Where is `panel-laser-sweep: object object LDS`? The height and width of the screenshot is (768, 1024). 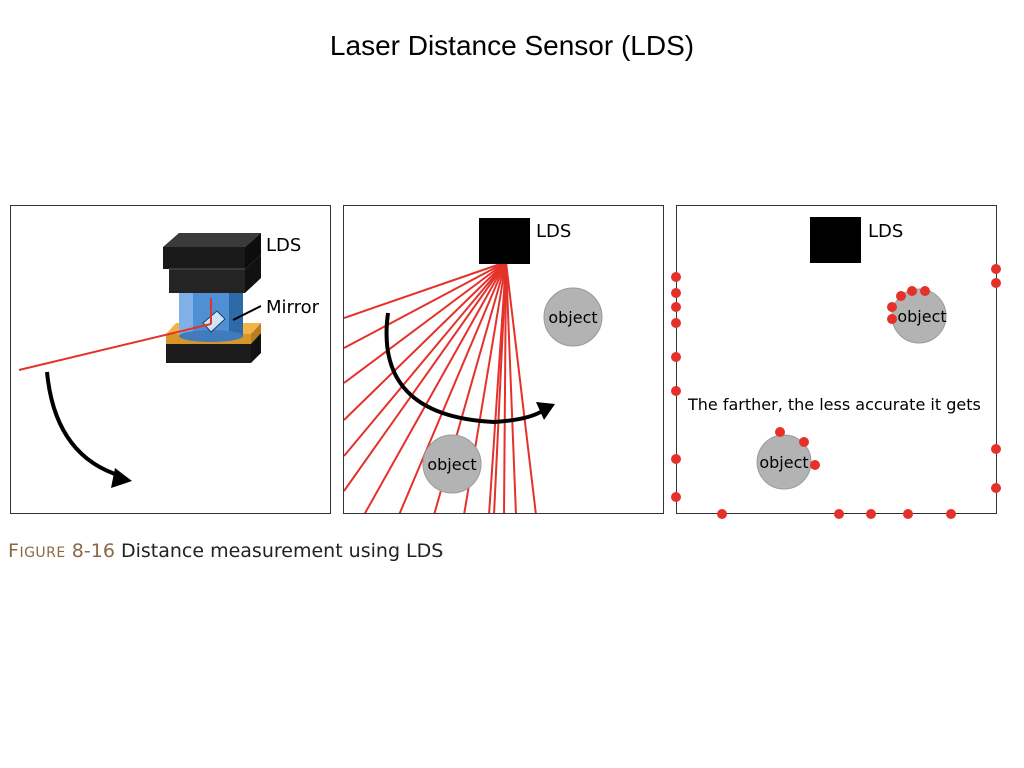
panel-laser-sweep: object object LDS is located at coordinates (503, 359).